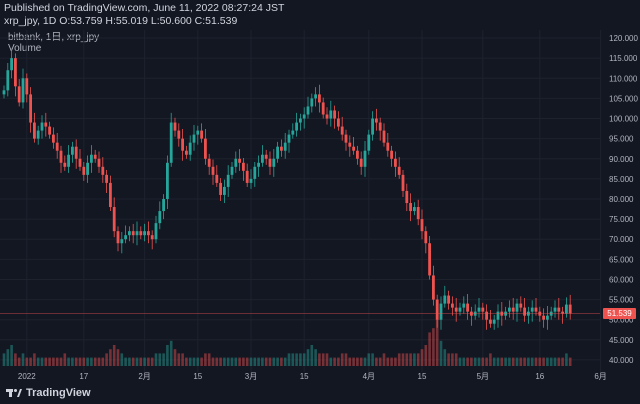 The height and width of the screenshot is (404, 640). Describe the element at coordinates (600, 376) in the screenshot. I see `x-tick-label: 6月` at that location.